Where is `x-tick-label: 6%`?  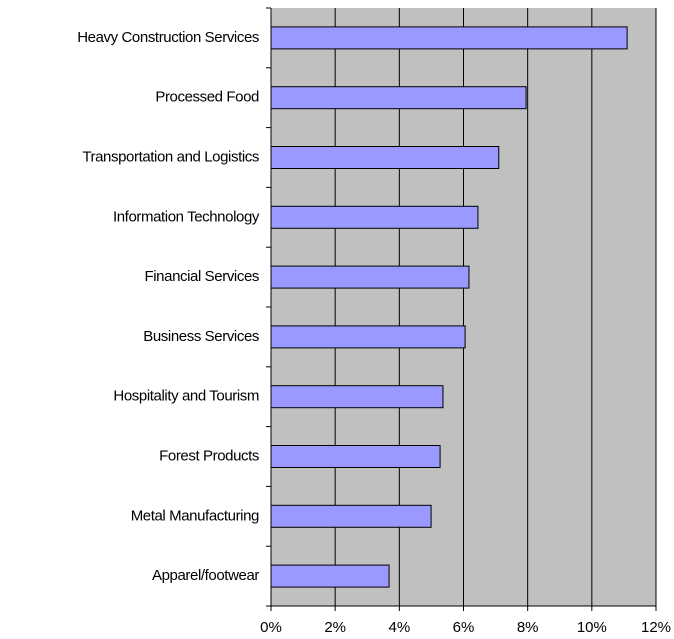 x-tick-label: 6% is located at coordinates (464, 627).